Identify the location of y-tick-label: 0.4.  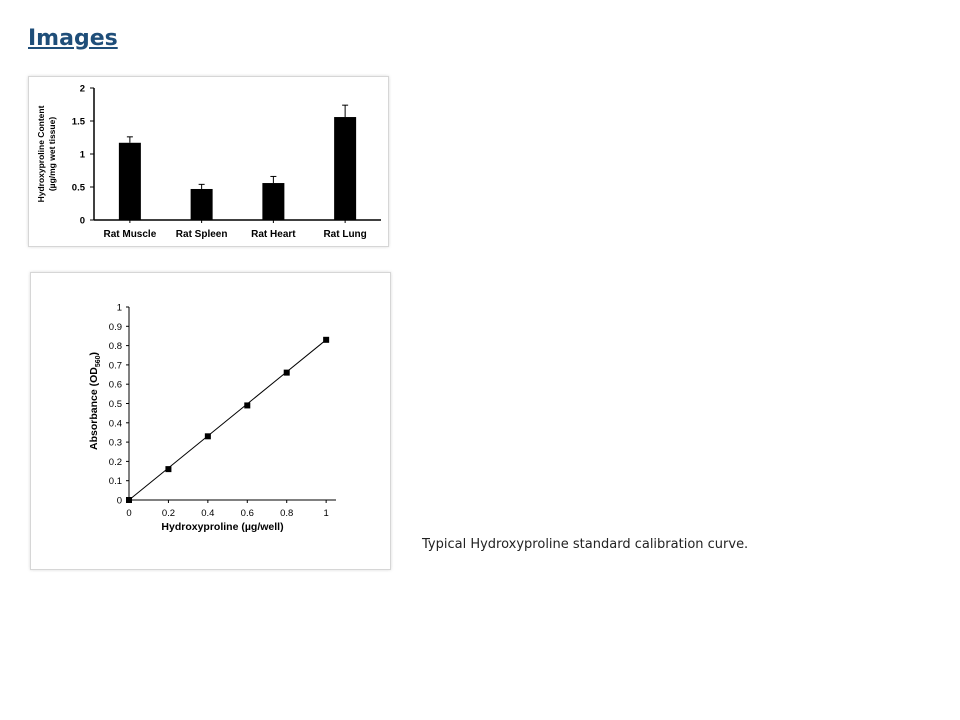
(115, 423).